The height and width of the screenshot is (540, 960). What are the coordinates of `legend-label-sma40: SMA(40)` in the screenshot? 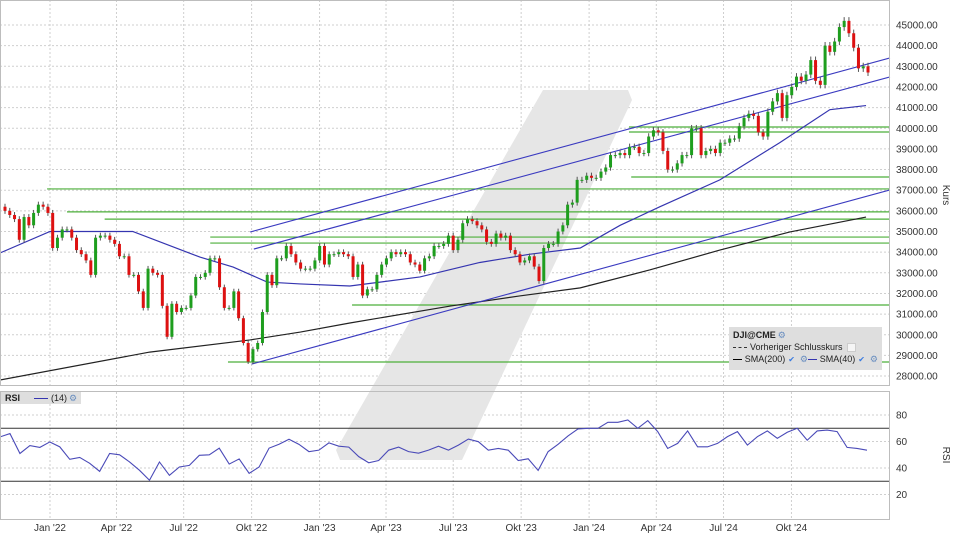 It's located at (837, 359).